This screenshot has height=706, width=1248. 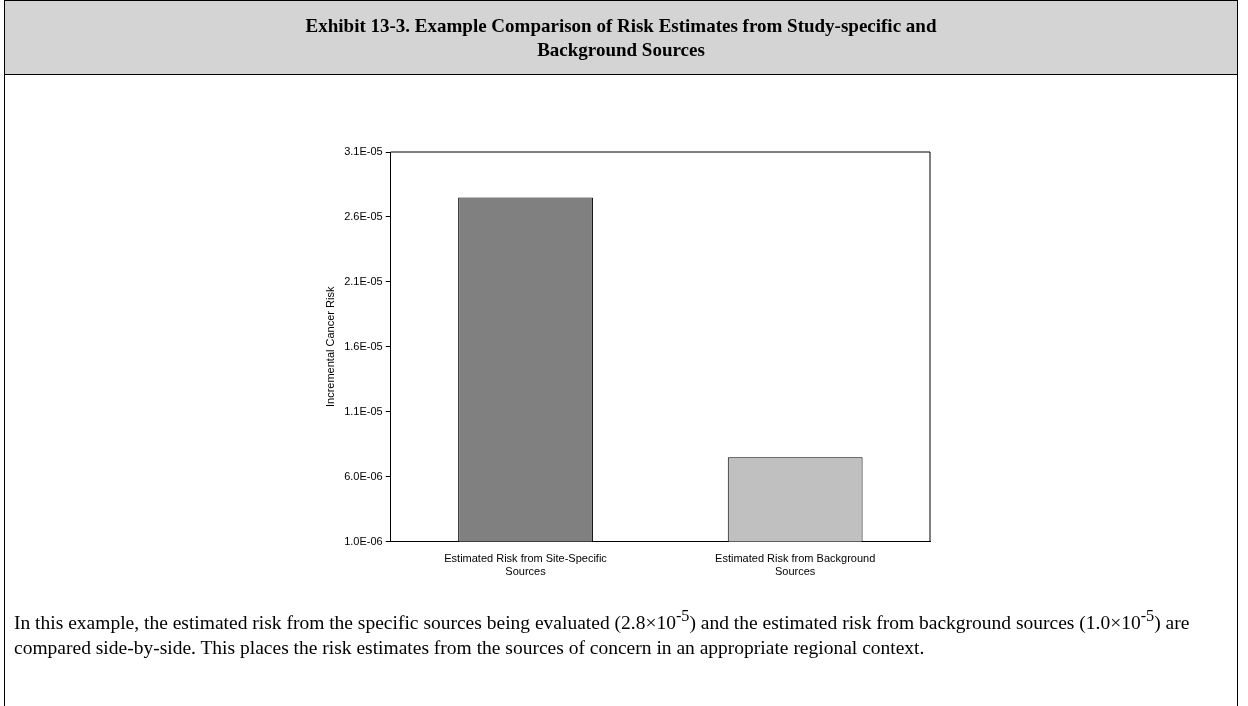 What do you see at coordinates (363, 345) in the screenshot?
I see `y-tick-label: 1.6E-05` at bounding box center [363, 345].